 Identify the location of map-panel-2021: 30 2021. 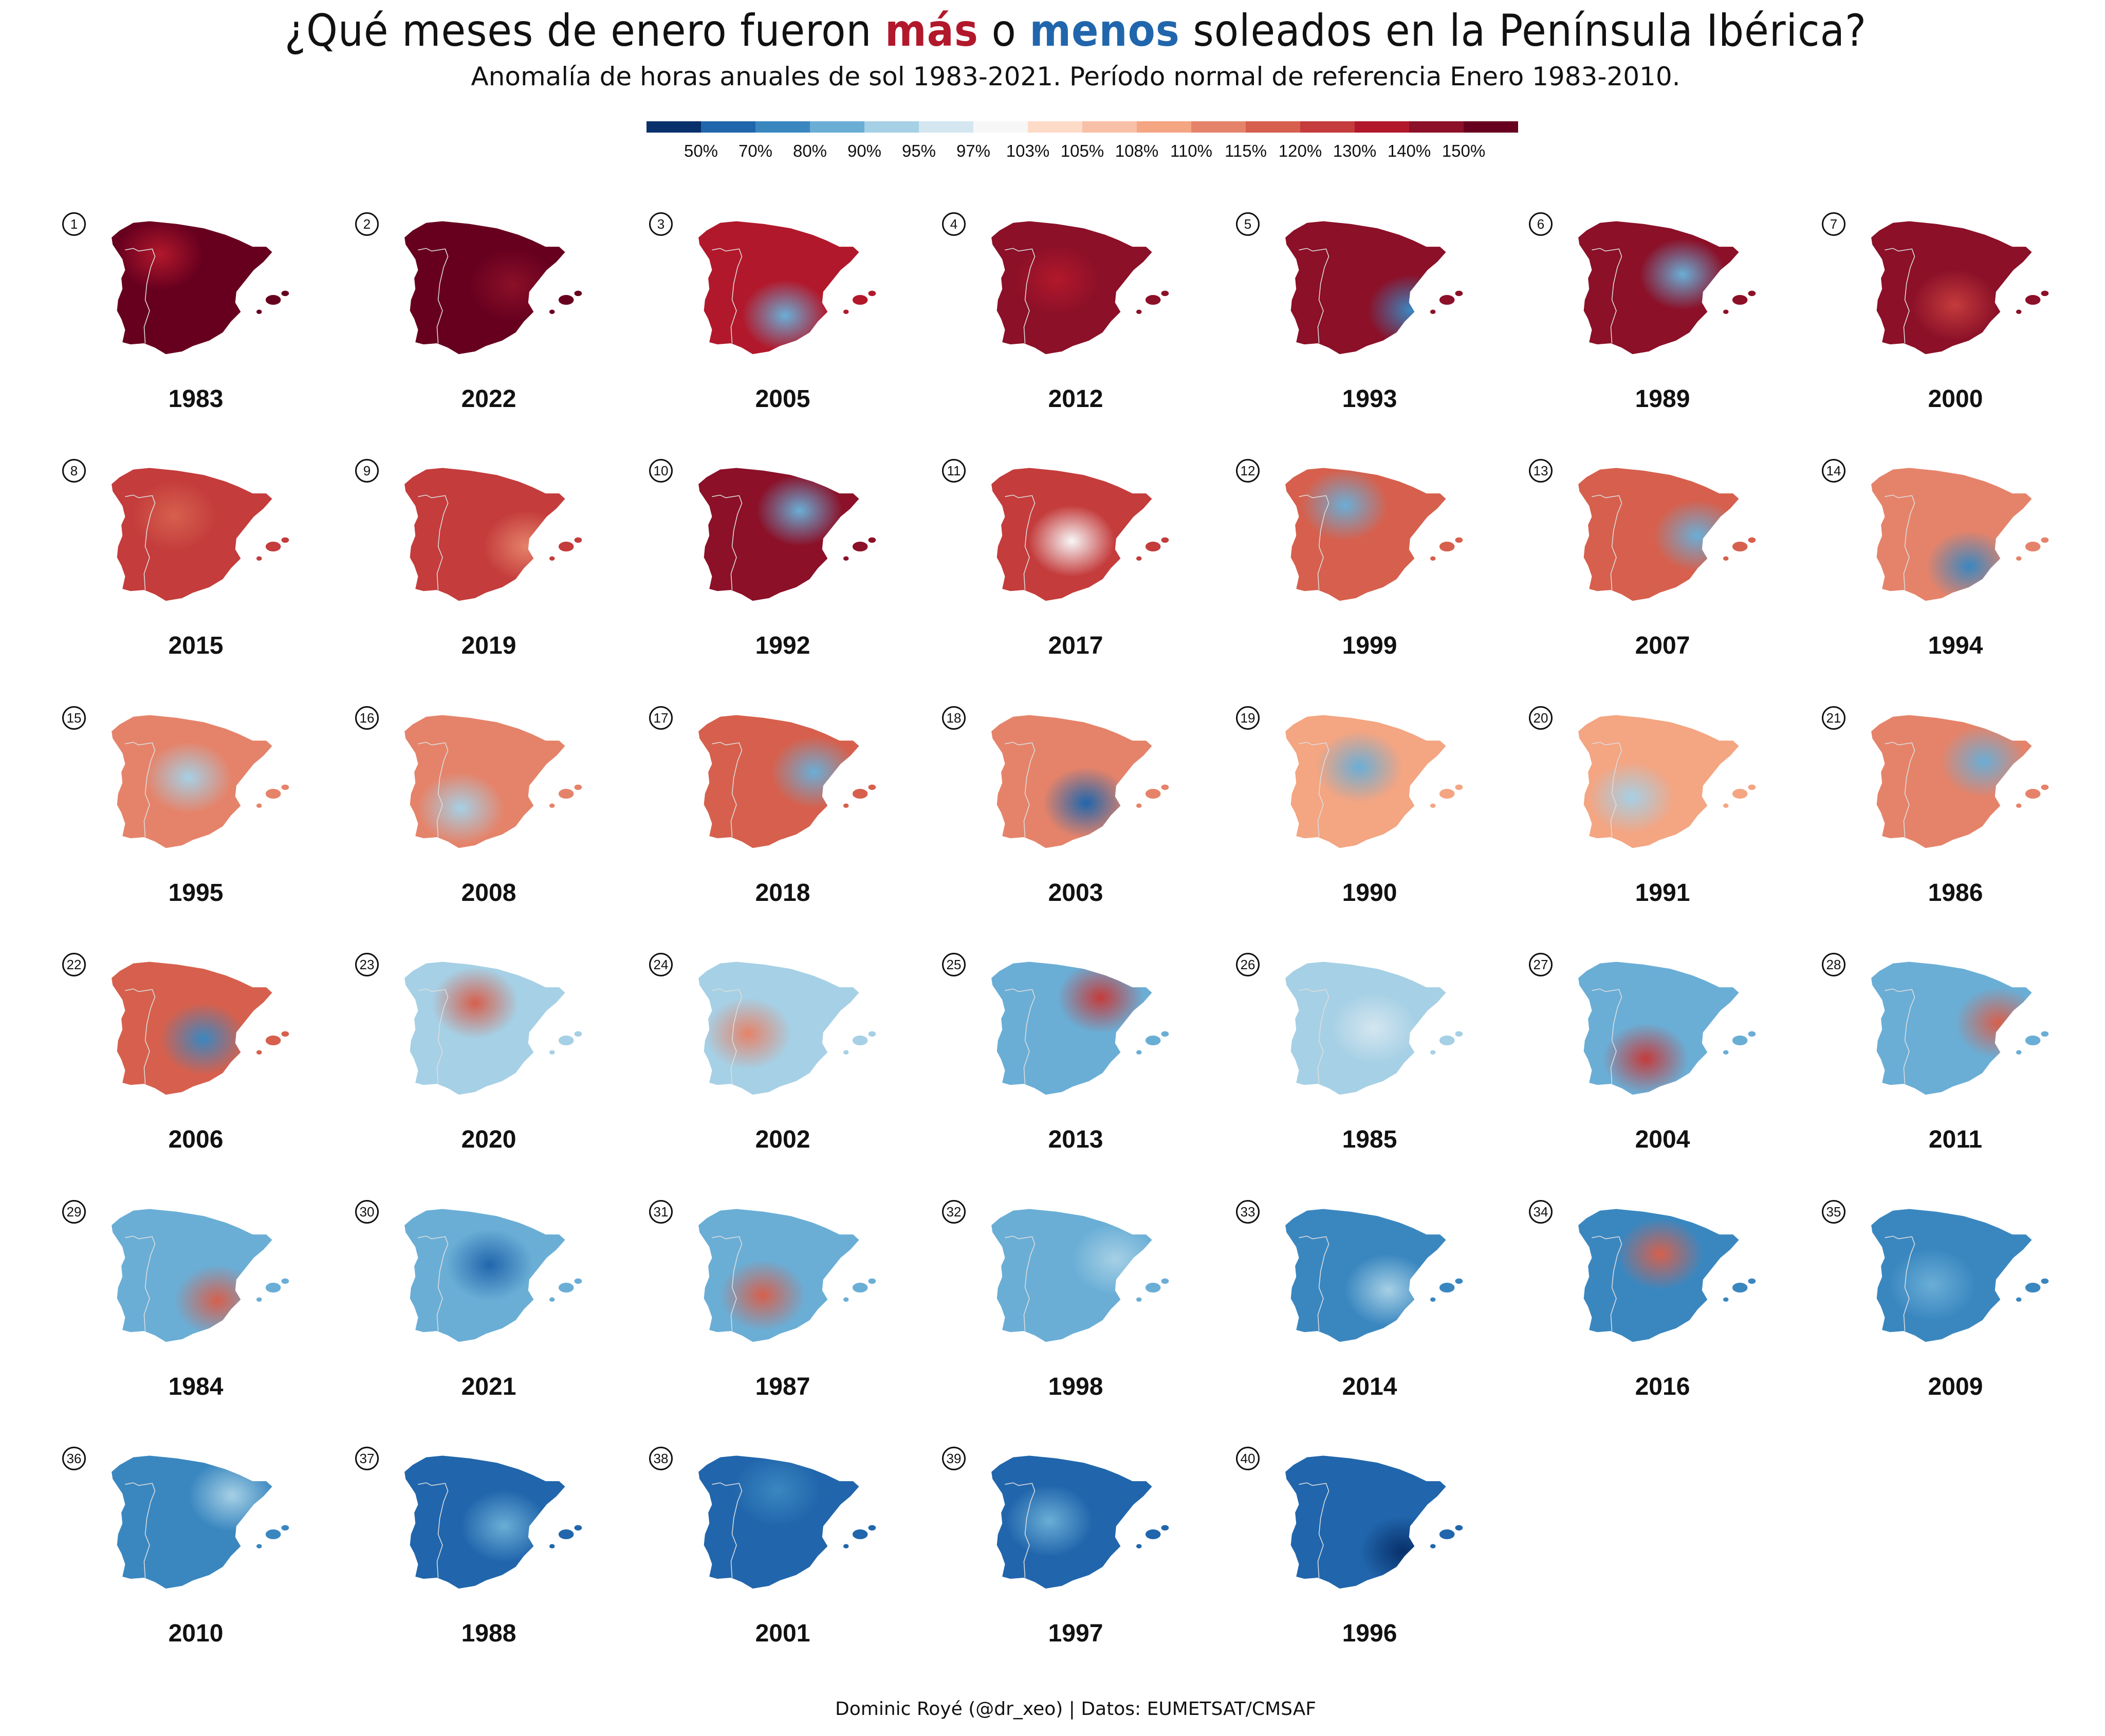
(489, 1321).